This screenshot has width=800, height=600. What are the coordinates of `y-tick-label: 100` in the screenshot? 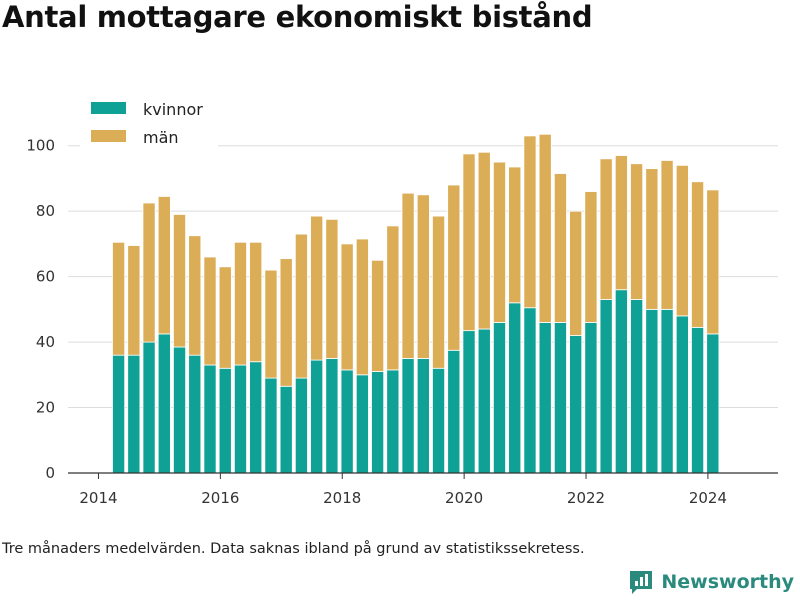 It's located at (40, 146).